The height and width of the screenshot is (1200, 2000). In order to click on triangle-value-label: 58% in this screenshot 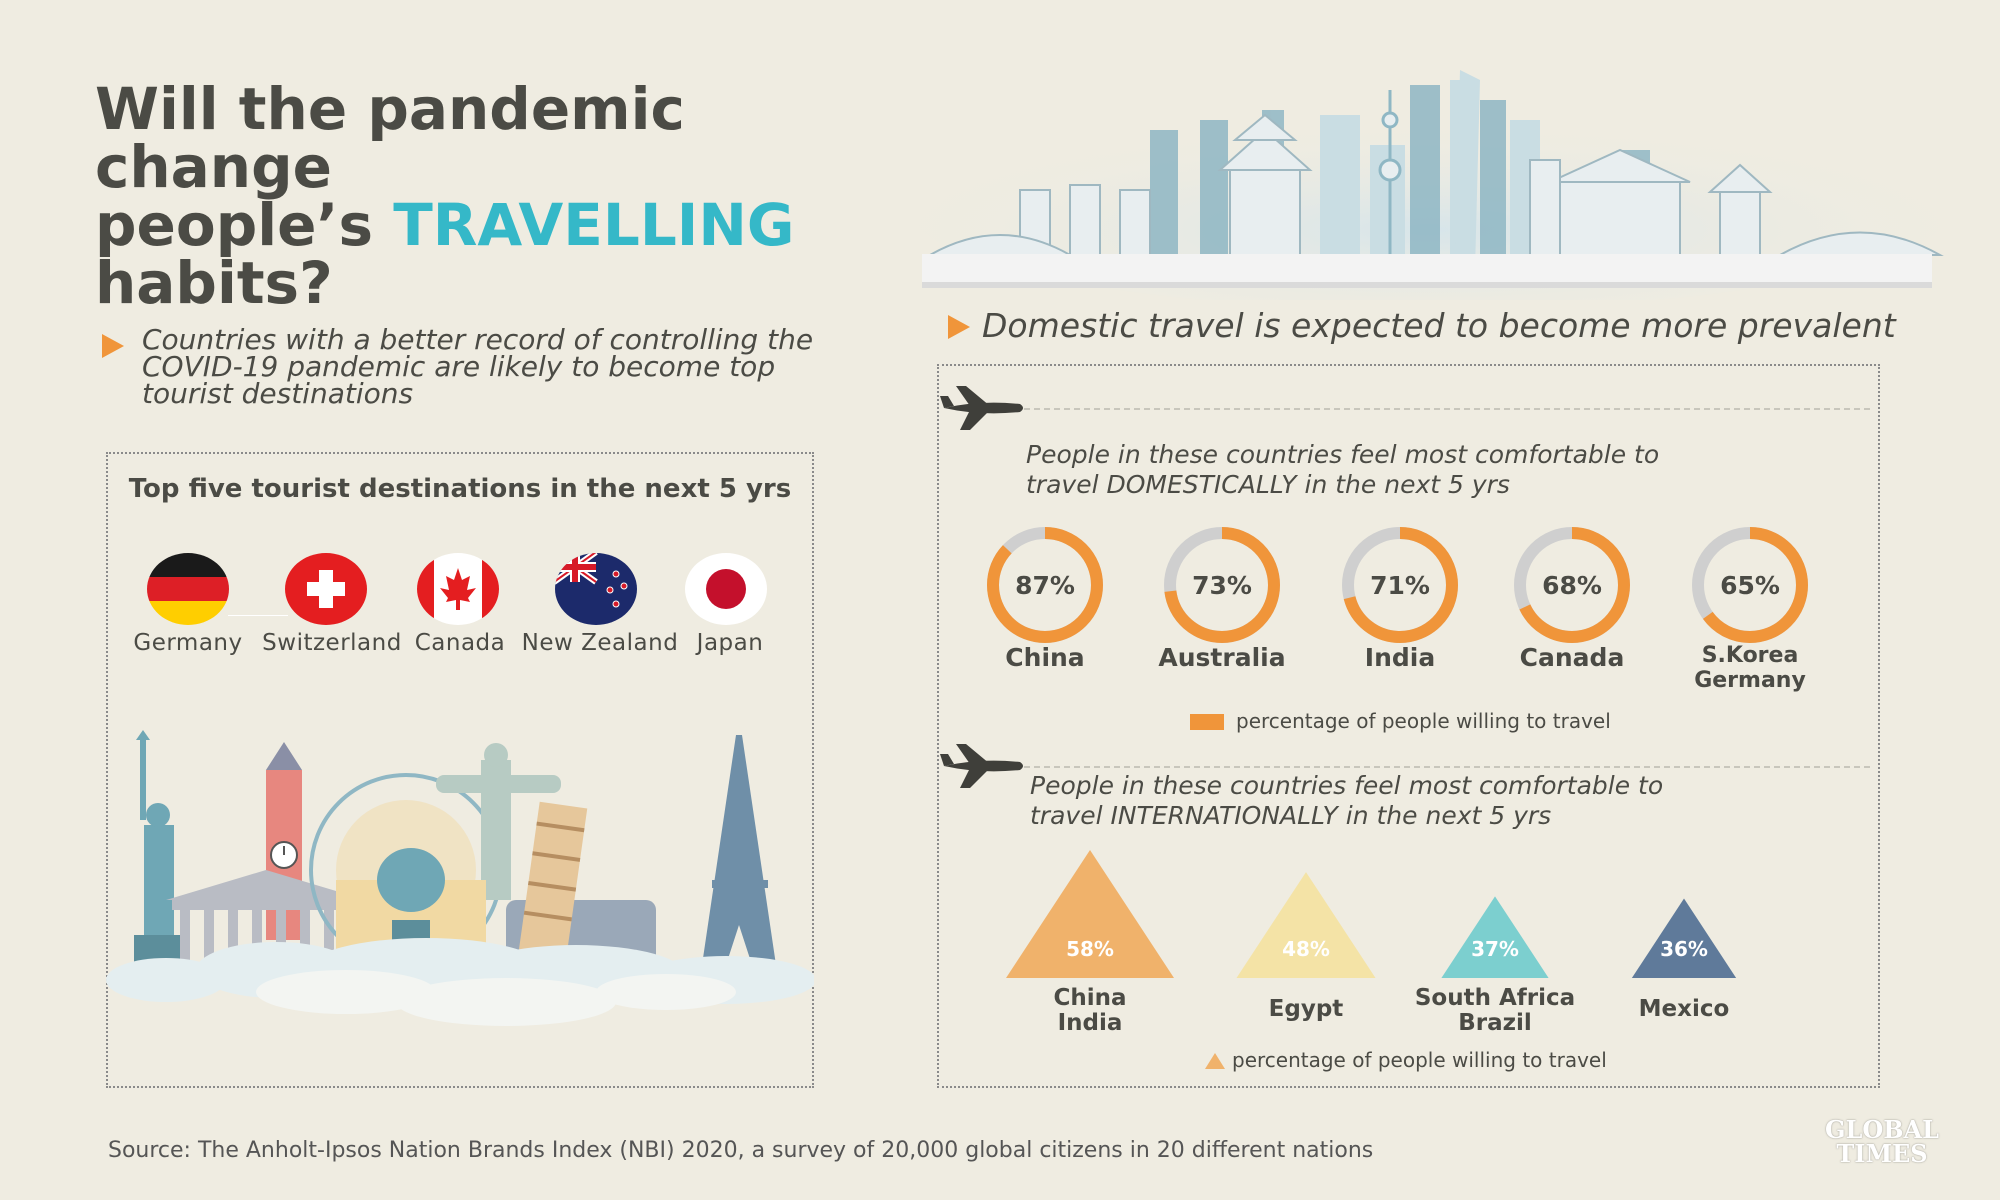, I will do `click(1090, 949)`.